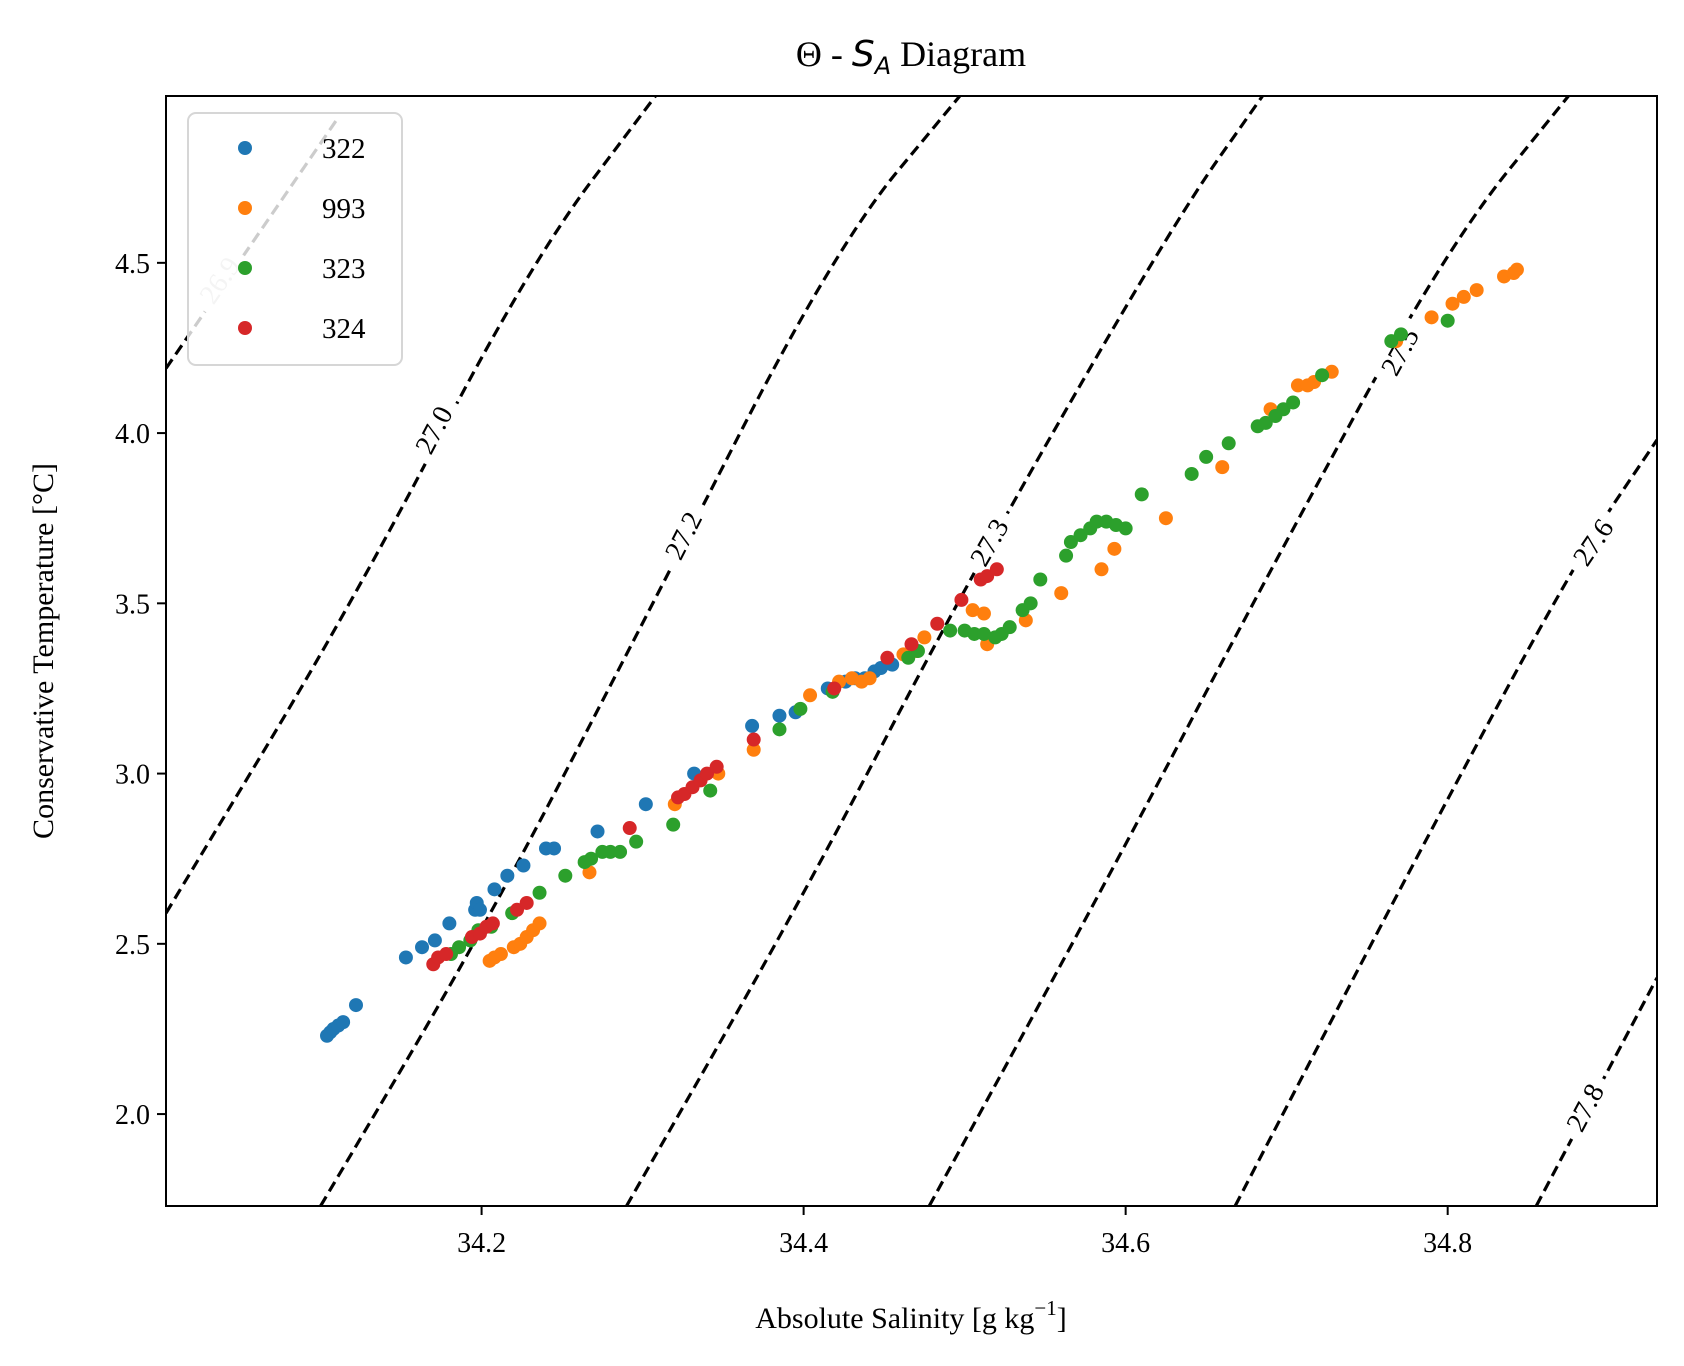 This screenshot has height=1366, width=1684. What do you see at coordinates (481, 1243) in the screenshot?
I see `x-tick-label: 34.2` at bounding box center [481, 1243].